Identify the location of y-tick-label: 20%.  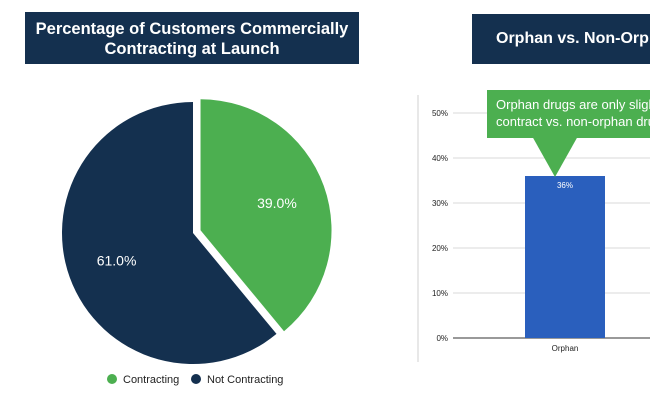
(440, 248).